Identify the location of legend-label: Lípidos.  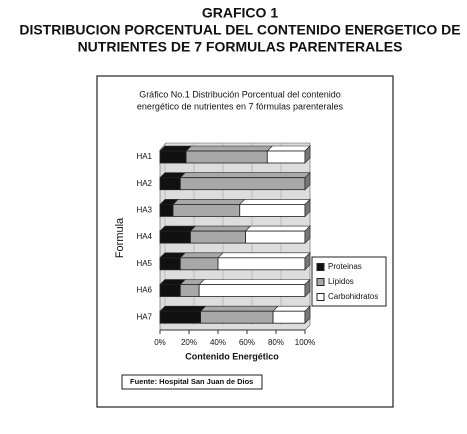
(341, 281).